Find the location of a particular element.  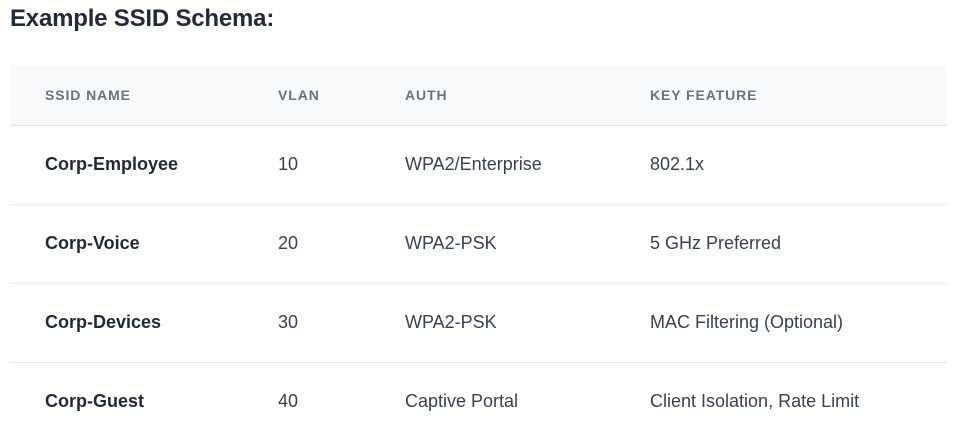

cell-ssid-name: Corp-Voice is located at coordinates (92, 243).